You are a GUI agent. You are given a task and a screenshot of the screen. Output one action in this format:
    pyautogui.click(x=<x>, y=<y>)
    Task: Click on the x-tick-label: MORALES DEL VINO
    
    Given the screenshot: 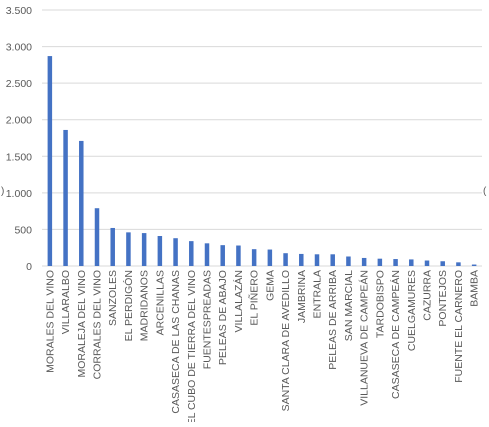 What is the action you would take?
    pyautogui.click(x=50, y=321)
    